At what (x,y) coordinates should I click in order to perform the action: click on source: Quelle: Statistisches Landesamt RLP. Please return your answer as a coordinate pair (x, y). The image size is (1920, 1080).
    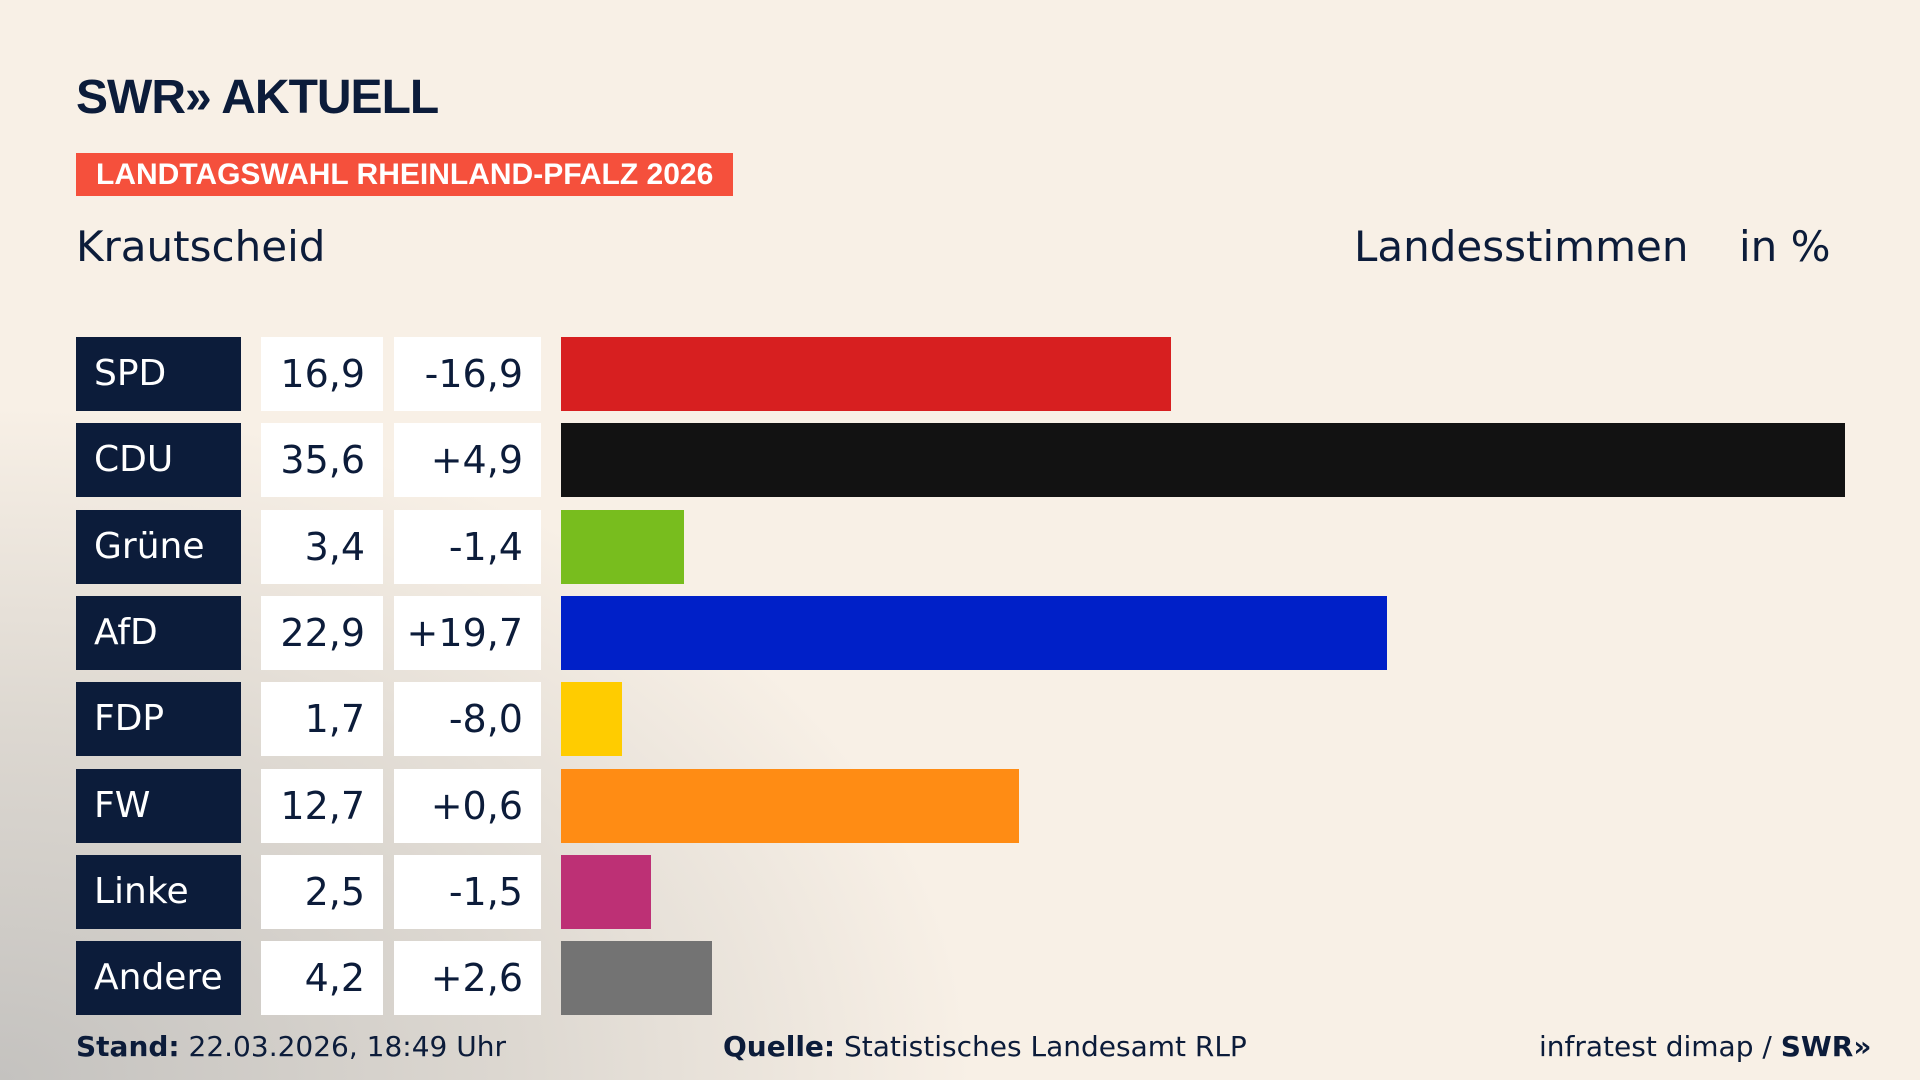
    Looking at the image, I should click on (985, 1046).